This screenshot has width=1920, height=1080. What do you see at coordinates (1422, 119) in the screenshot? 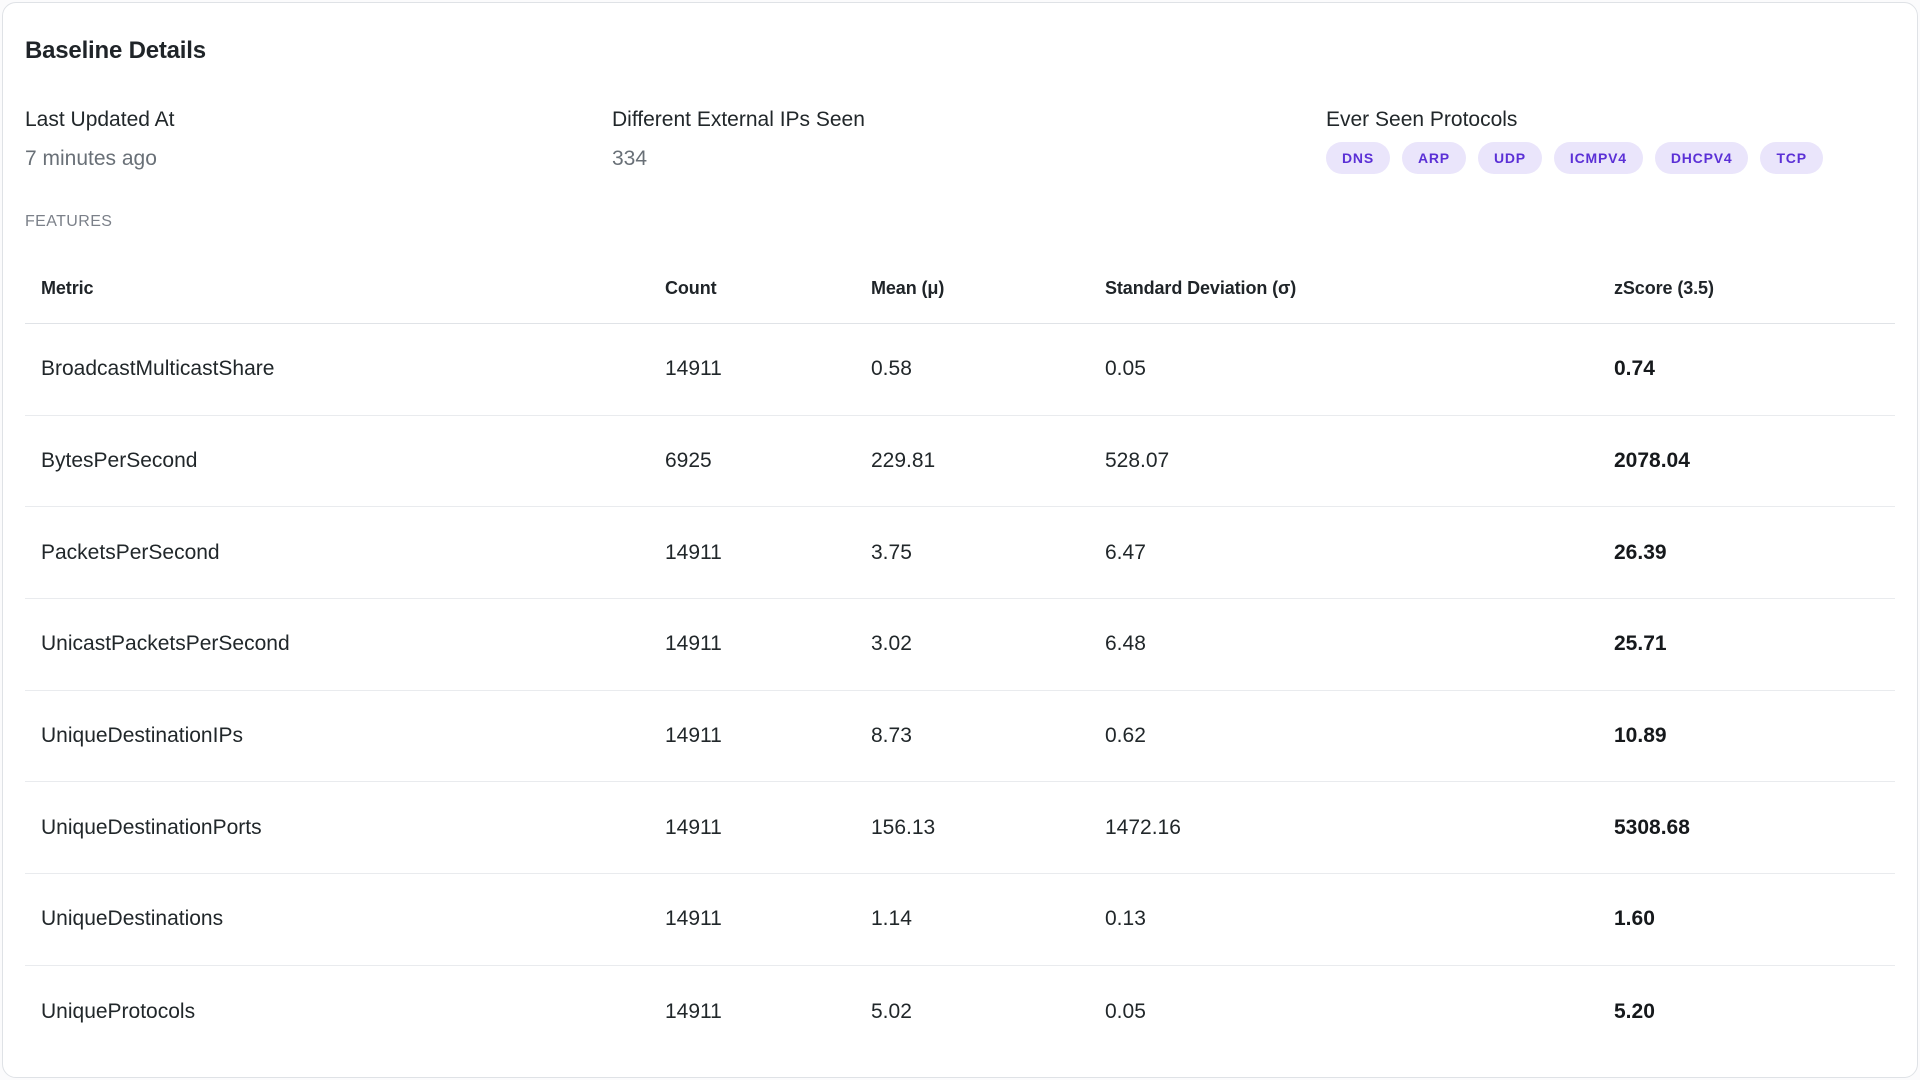
I see `protocols-label: Ever Seen Protocols` at bounding box center [1422, 119].